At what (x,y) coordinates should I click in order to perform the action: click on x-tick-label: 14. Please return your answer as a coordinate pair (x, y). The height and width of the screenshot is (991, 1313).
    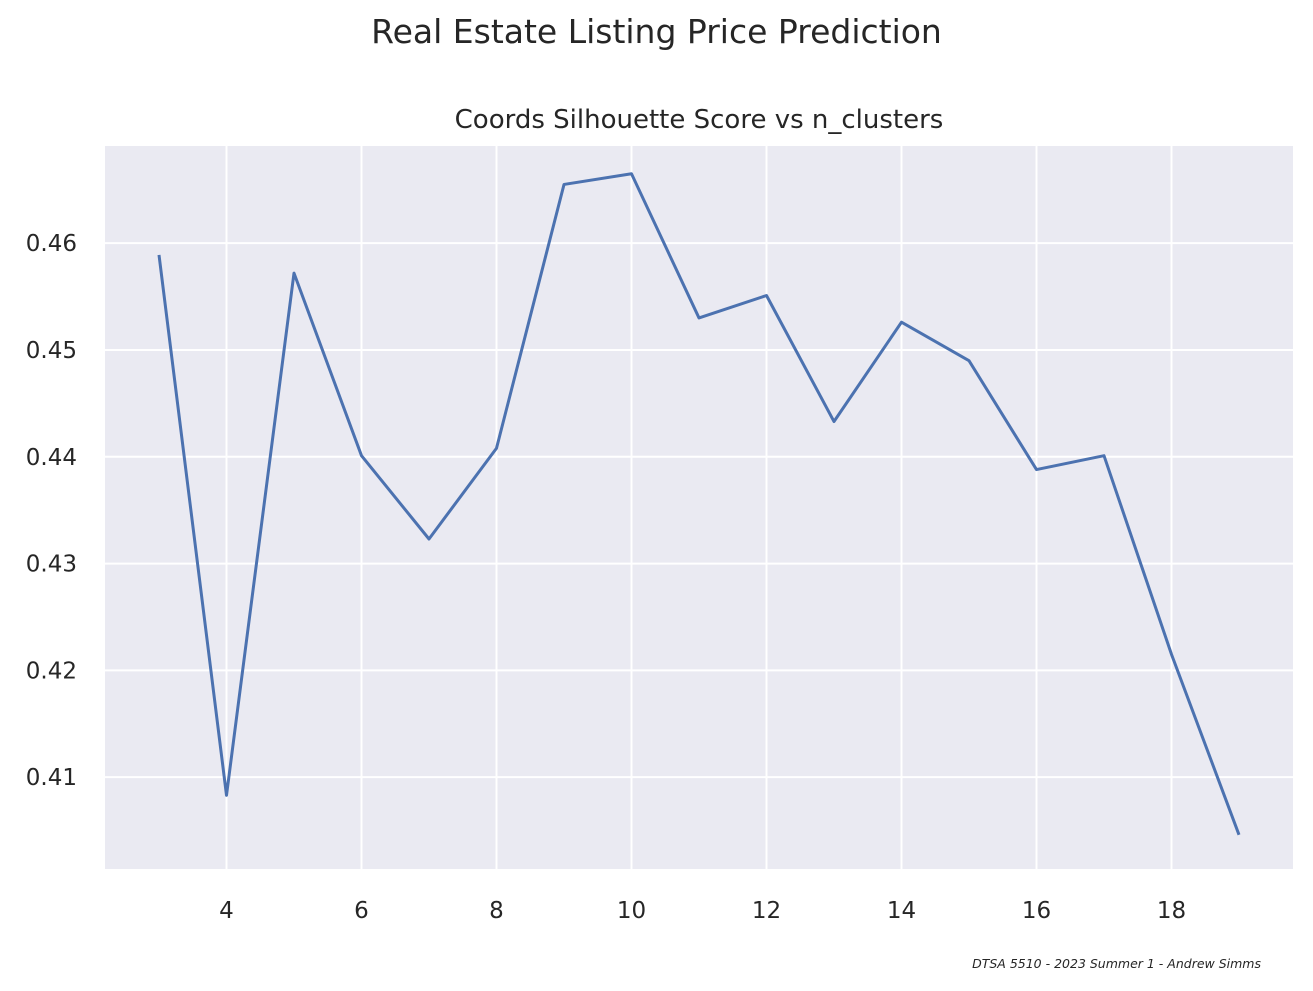
    Looking at the image, I should click on (901, 911).